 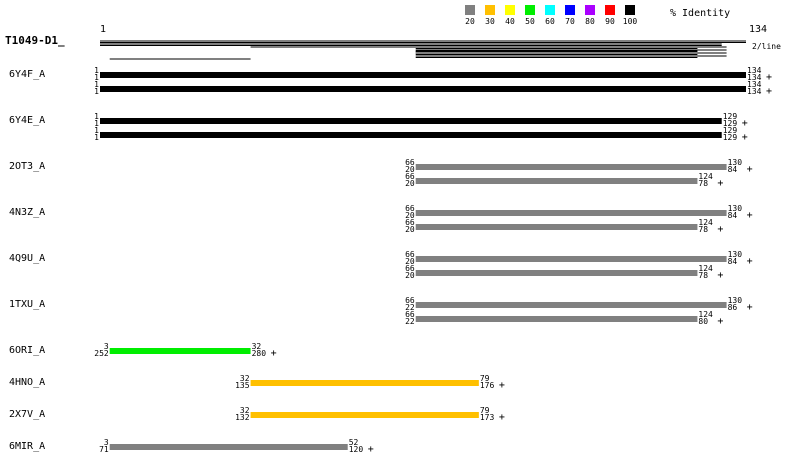 I want to click on hit-name: 2X7V_A, so click(x=27, y=414).